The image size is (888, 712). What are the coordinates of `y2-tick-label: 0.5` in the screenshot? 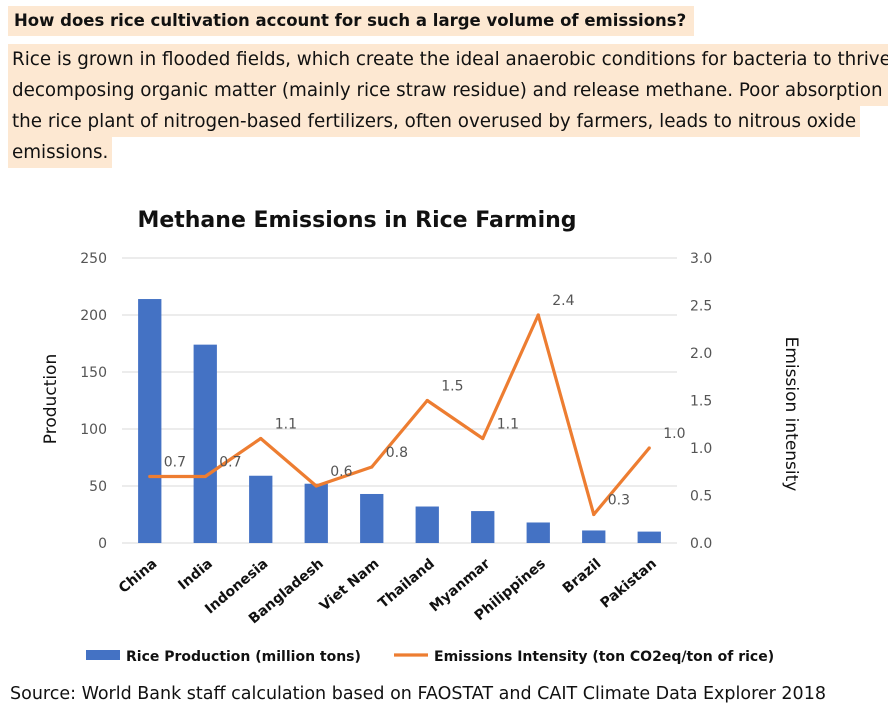 It's located at (701, 497).